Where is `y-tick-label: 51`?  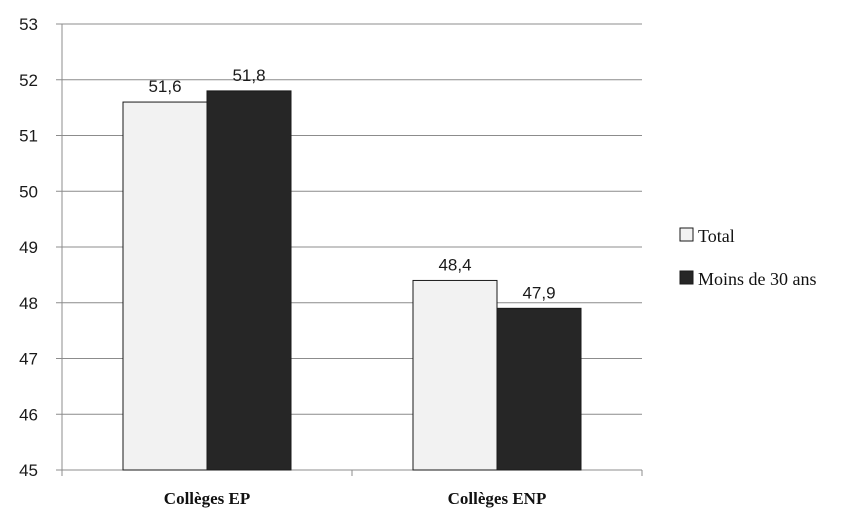
y-tick-label: 51 is located at coordinates (28, 136).